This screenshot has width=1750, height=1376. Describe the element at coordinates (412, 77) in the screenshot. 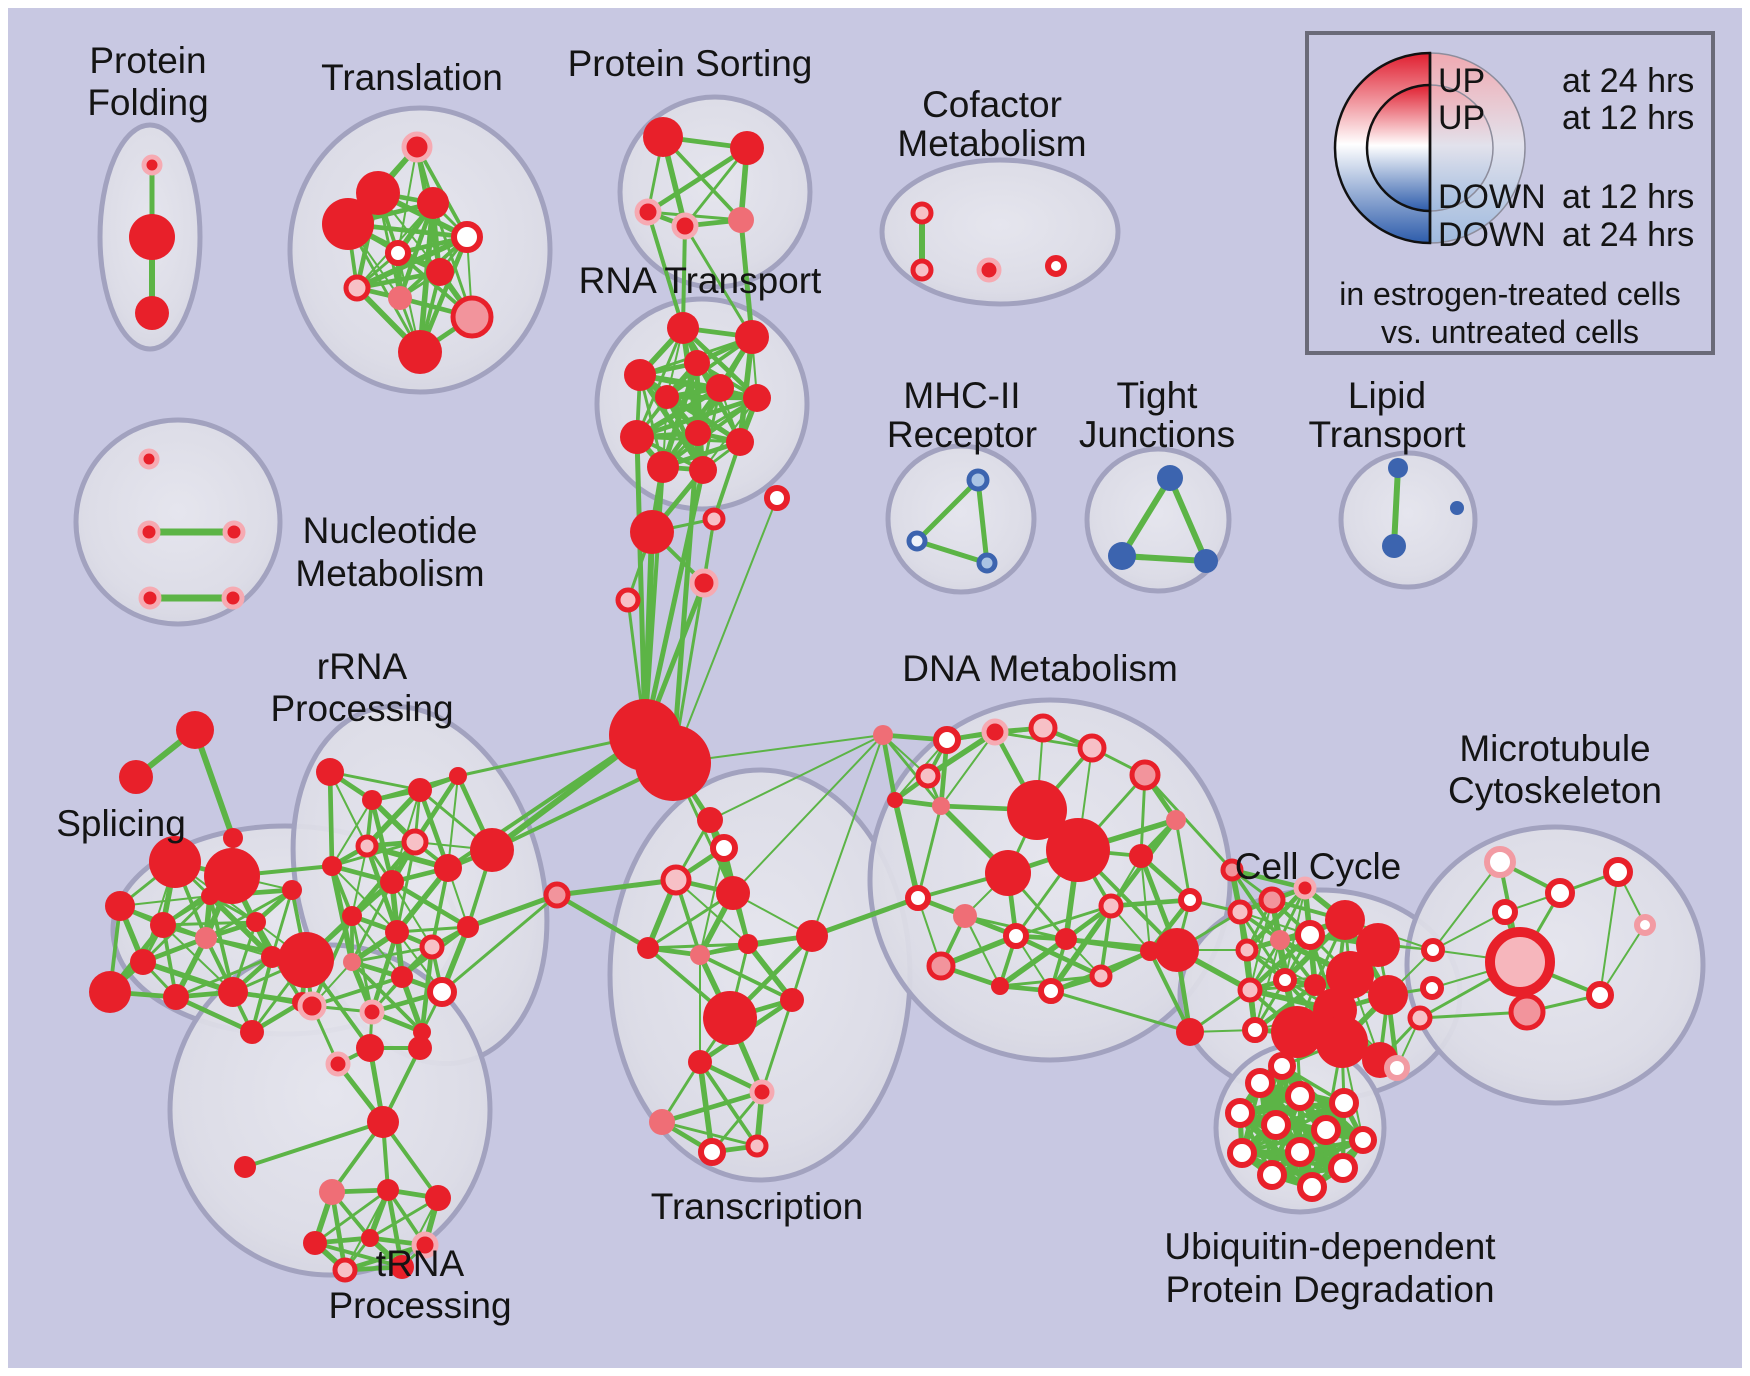

I see `cluster-label-tr: Translation` at that location.